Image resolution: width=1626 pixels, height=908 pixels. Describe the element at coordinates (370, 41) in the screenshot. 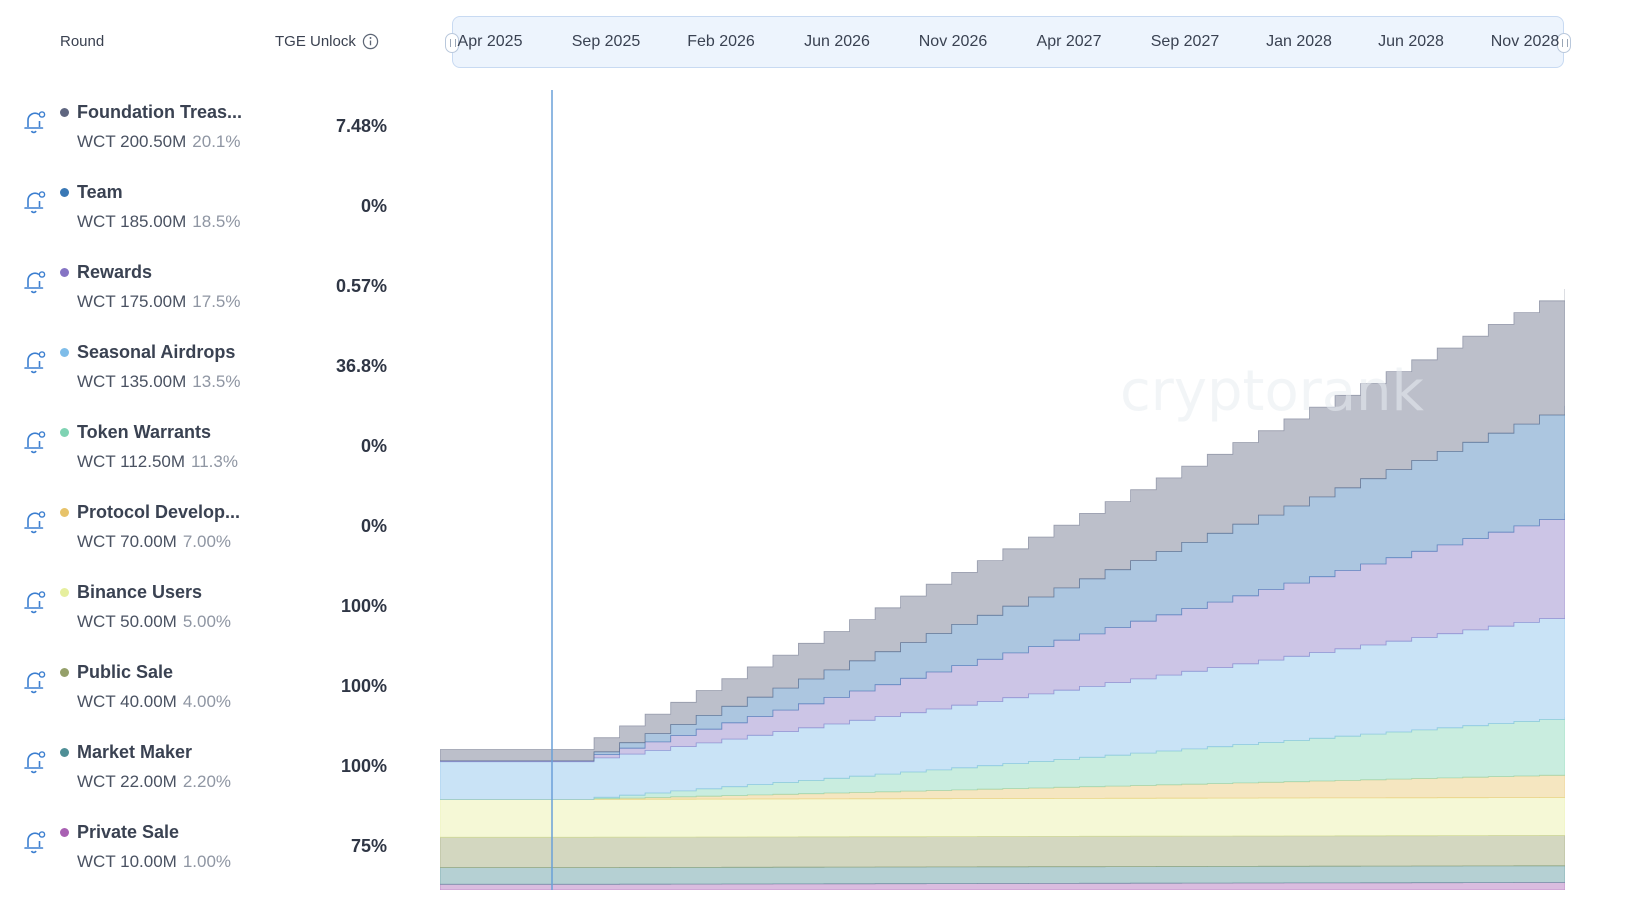

I see `info-icon` at that location.